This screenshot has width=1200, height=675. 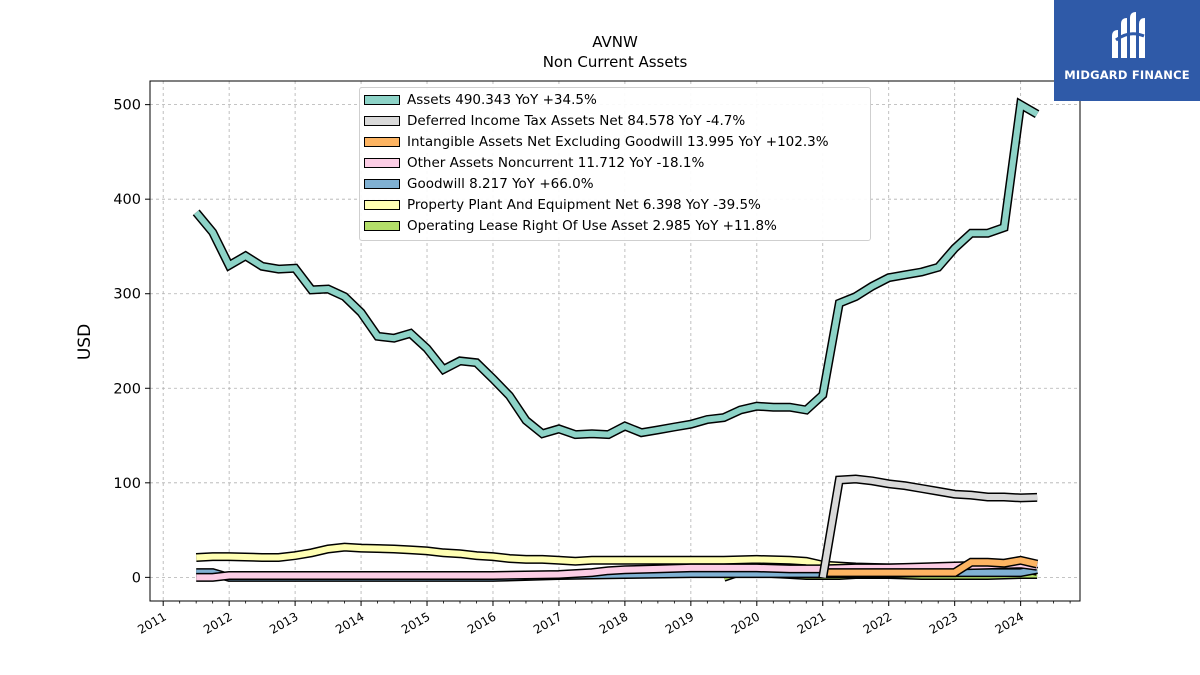 What do you see at coordinates (1127, 75) in the screenshot?
I see `brand-name: MIDGARD FINANCE` at bounding box center [1127, 75].